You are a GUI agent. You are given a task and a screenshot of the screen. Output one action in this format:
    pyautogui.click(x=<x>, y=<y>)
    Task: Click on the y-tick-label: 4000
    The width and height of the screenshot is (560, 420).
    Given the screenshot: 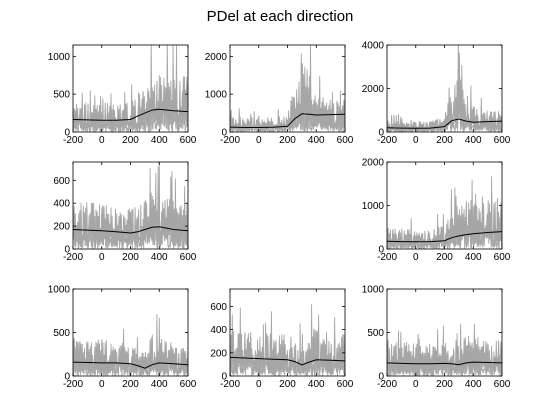 What is the action you would take?
    pyautogui.click(x=373, y=46)
    